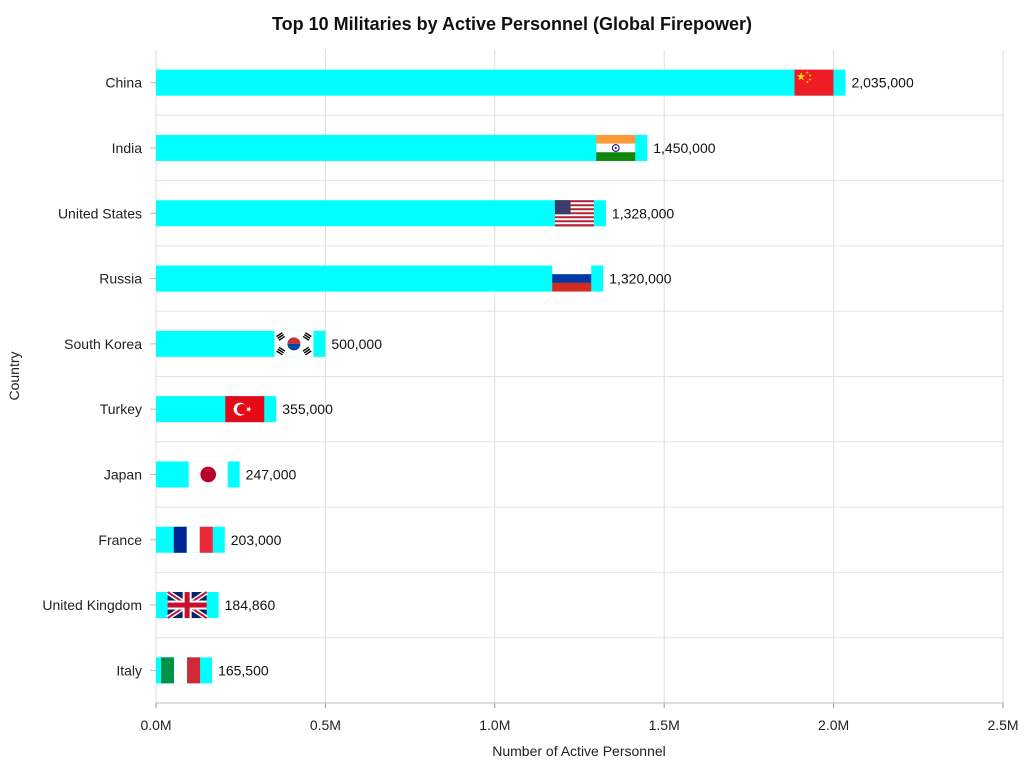 The image size is (1024, 768). I want to click on y-tick-label: France, so click(120, 540).